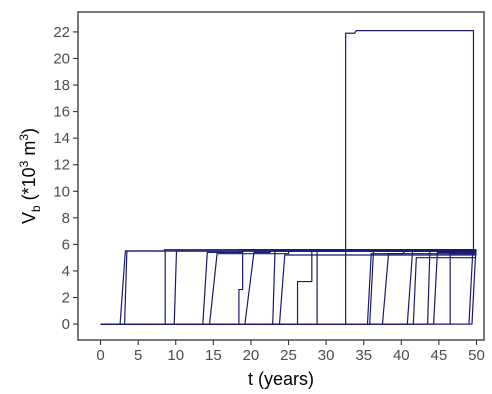  What do you see at coordinates (213, 355) in the screenshot?
I see `x-tick-label: 15` at bounding box center [213, 355].